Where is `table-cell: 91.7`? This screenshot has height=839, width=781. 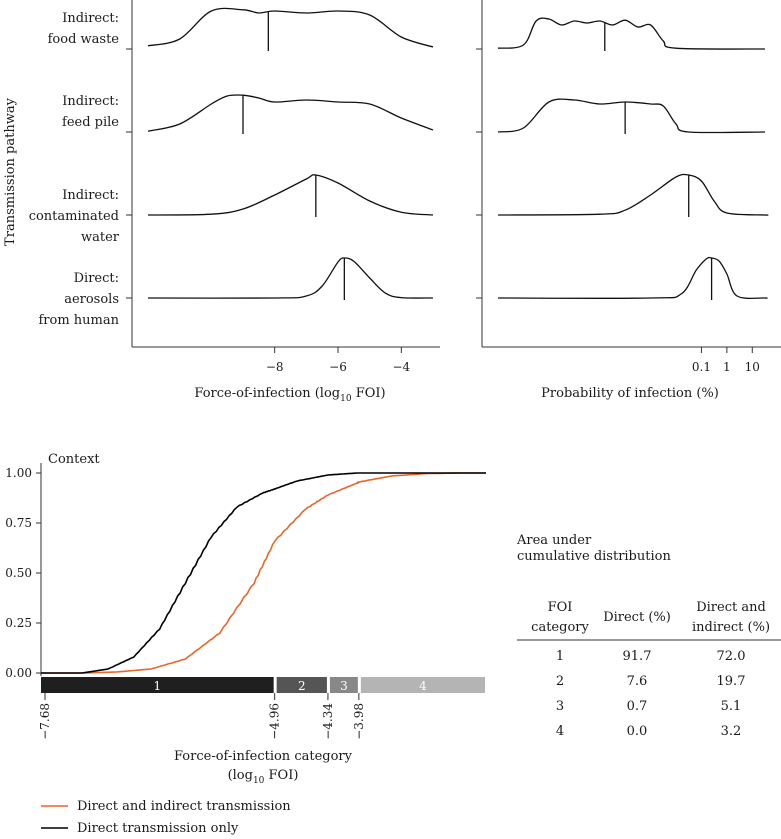
table-cell: 91.7 is located at coordinates (637, 656).